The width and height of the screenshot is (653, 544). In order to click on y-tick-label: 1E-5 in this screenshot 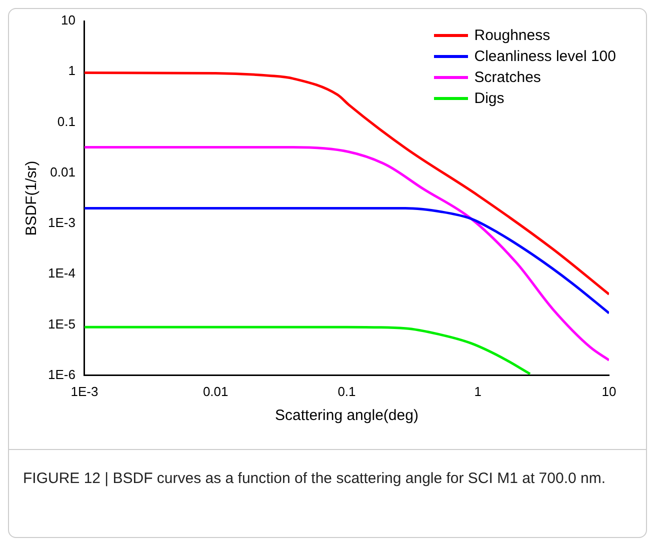, I will do `click(62, 324)`.